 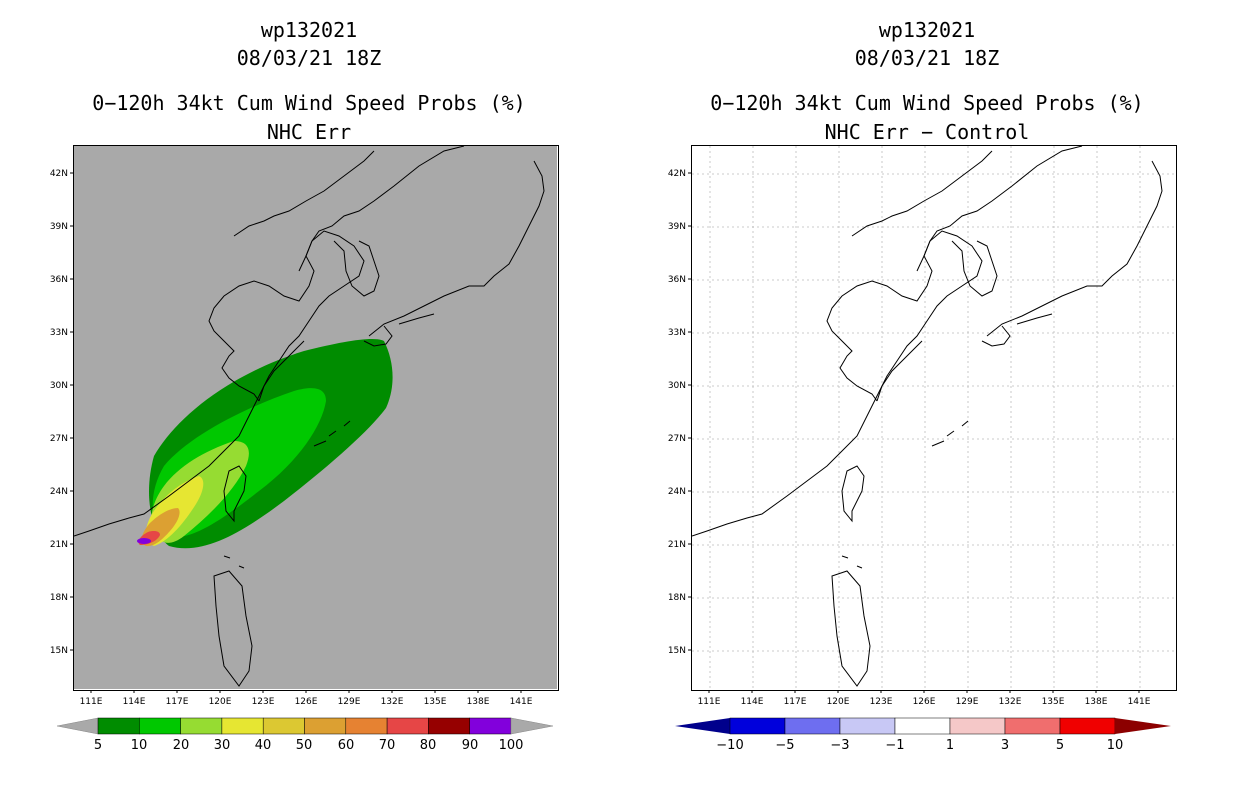 What do you see at coordinates (387, 745) in the screenshot?
I see `colorbar-label: 70` at bounding box center [387, 745].